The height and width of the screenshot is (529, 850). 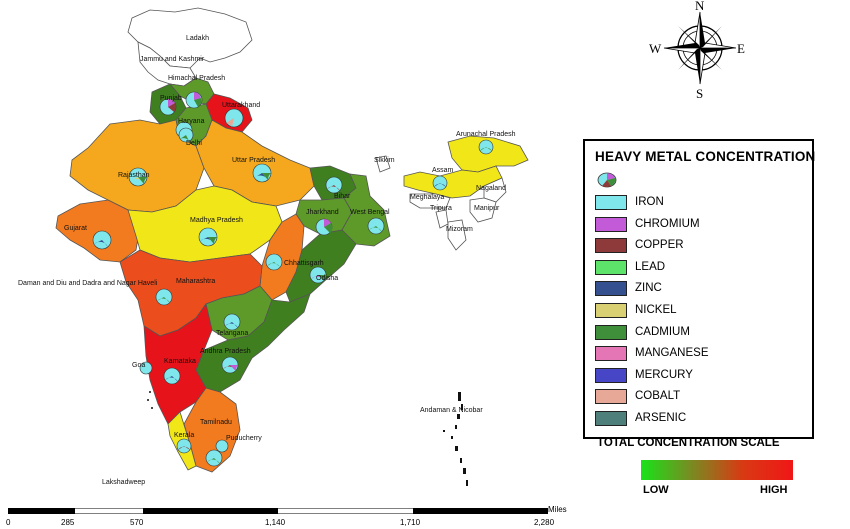 I want to click on pie-tamilnadu, so click(x=214, y=458).